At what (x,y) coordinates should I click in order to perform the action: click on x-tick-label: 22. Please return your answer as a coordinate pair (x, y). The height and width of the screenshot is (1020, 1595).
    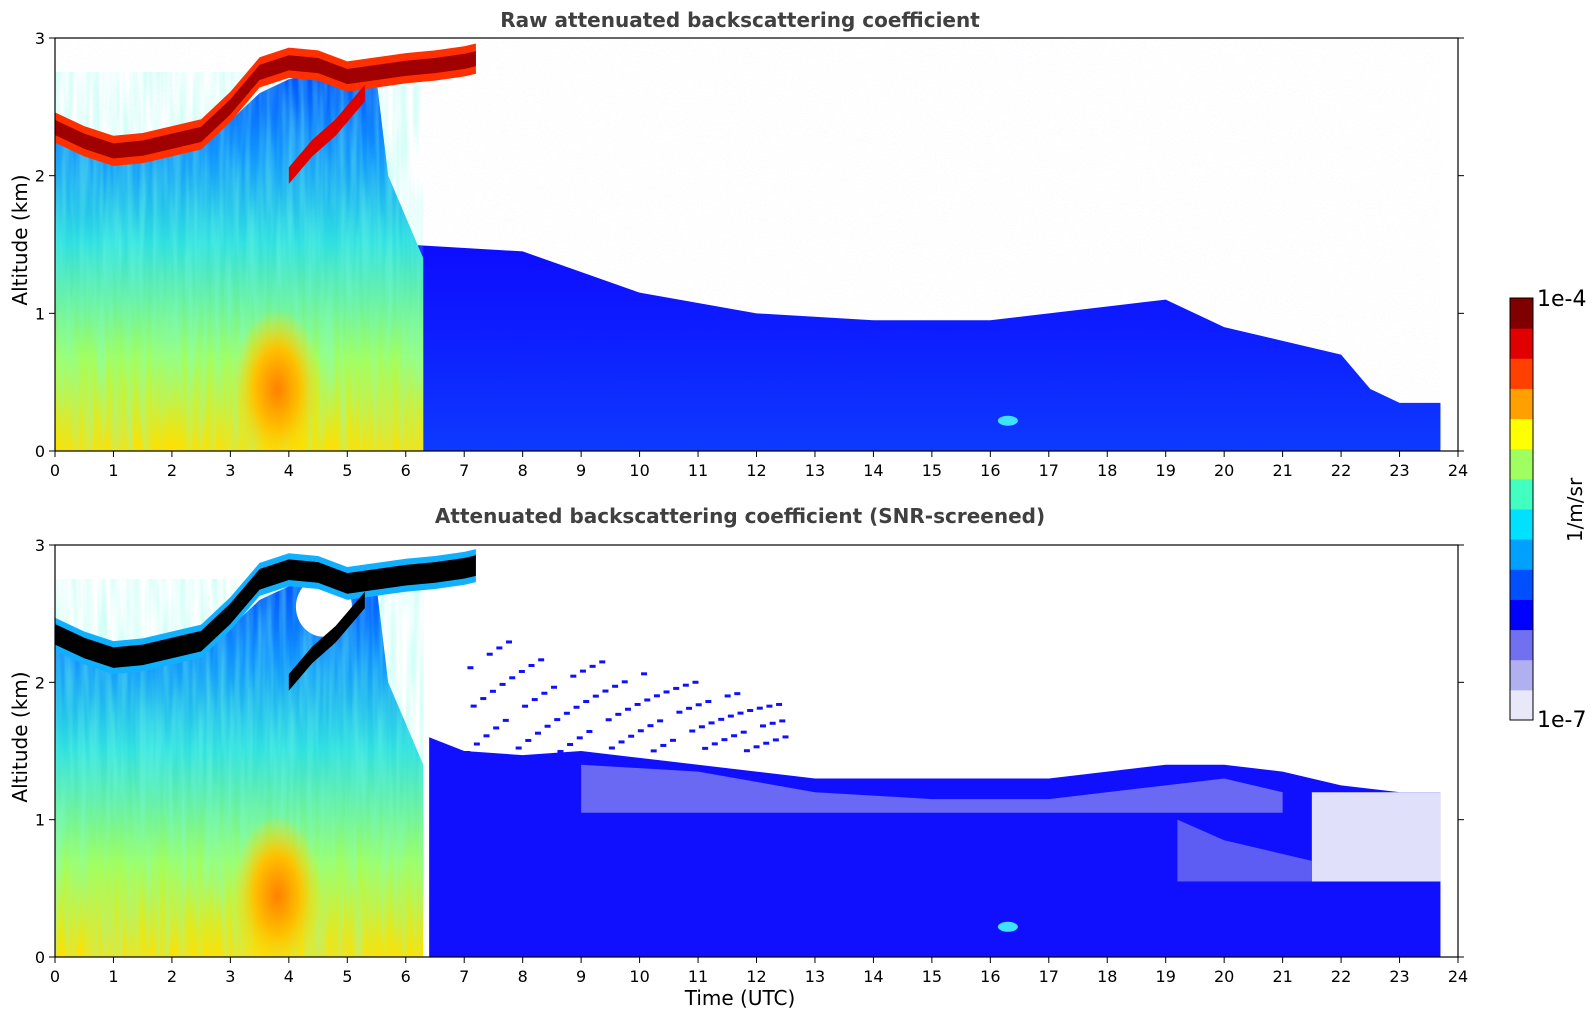
    Looking at the image, I should click on (1341, 470).